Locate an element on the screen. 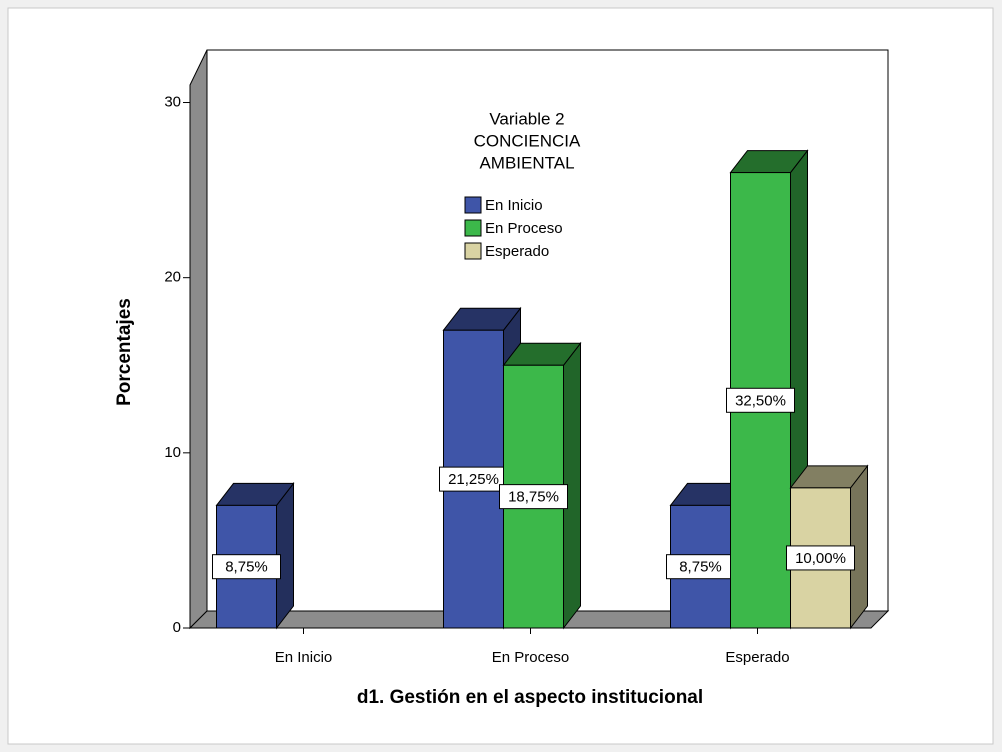  legend-label: Esperado is located at coordinates (517, 251).